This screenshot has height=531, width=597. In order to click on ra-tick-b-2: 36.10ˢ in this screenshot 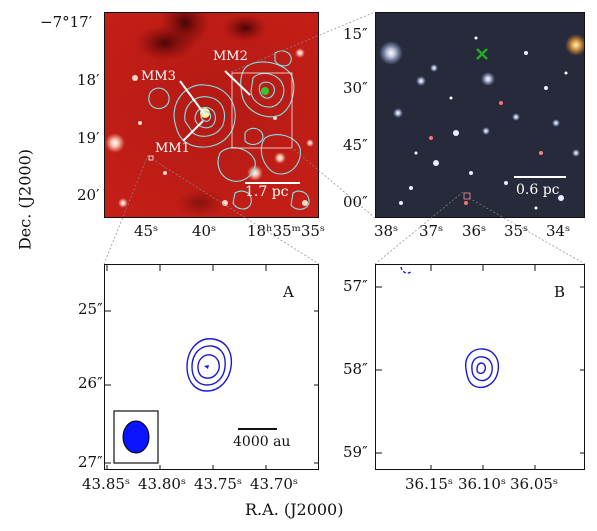, I will do `click(482, 484)`.